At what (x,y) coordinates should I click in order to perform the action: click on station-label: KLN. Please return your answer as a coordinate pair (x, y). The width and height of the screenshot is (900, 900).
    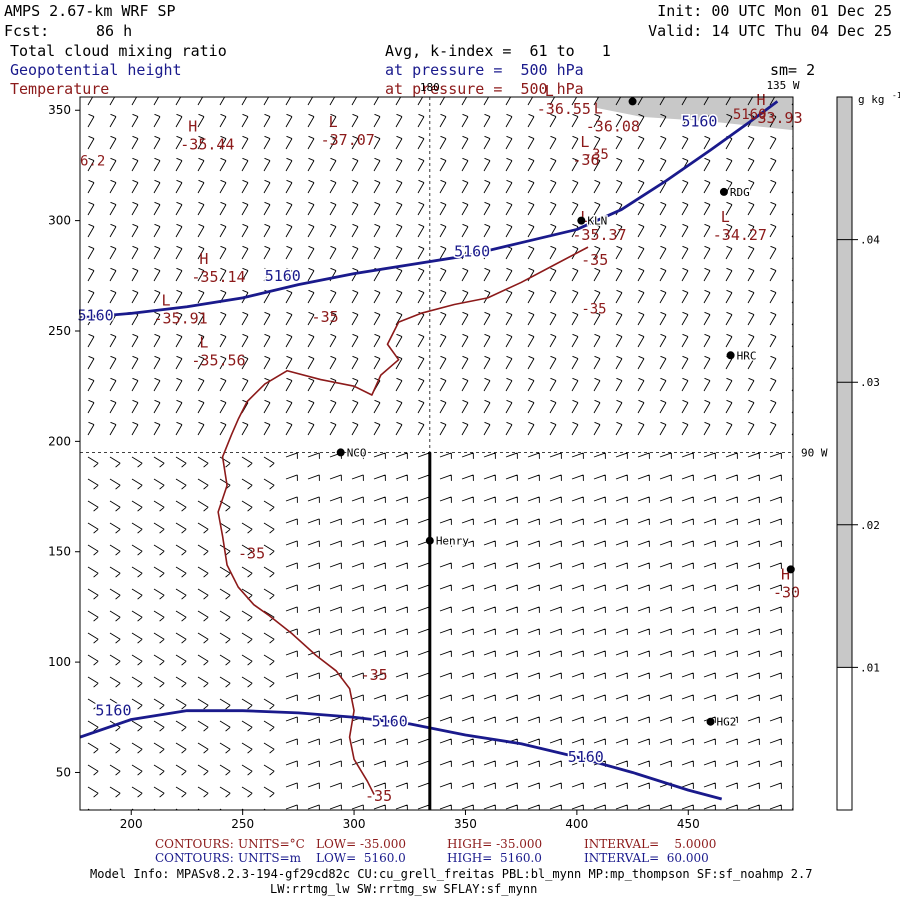
    Looking at the image, I should click on (597, 221).